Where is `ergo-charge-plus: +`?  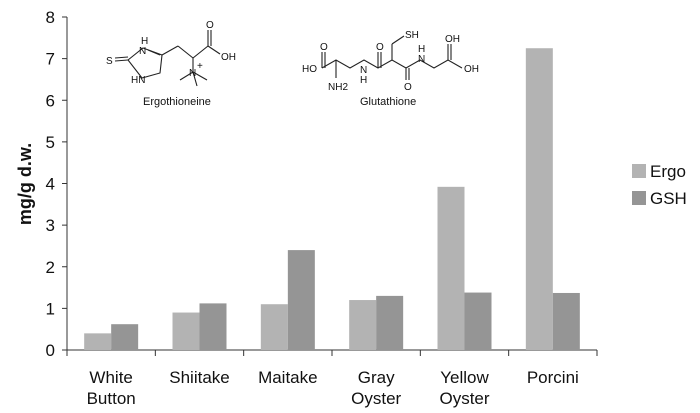 ergo-charge-plus: + is located at coordinates (200, 66).